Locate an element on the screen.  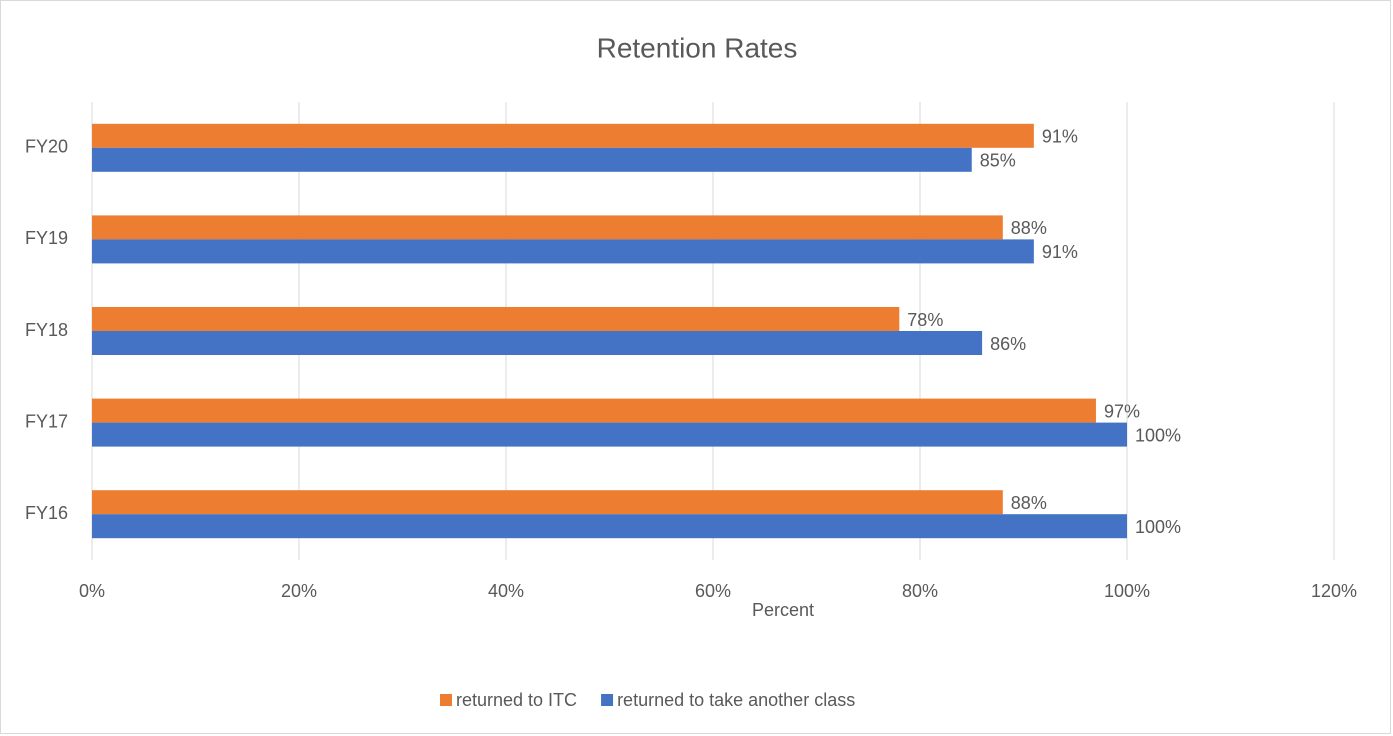
legend-label: returned to take another class is located at coordinates (736, 700).